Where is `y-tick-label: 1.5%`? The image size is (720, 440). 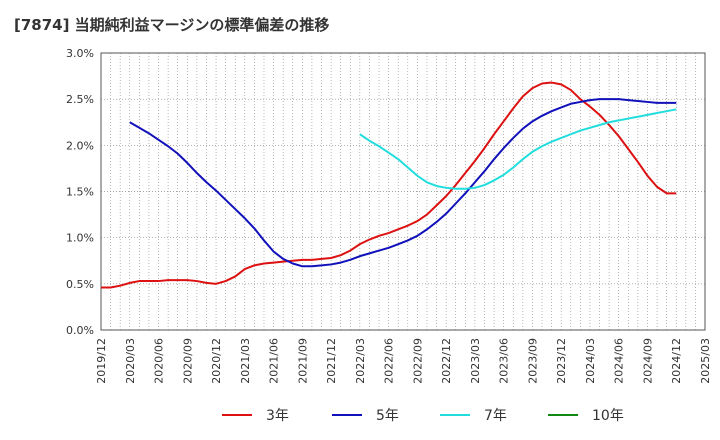 y-tick-label: 1.5% is located at coordinates (80, 192).